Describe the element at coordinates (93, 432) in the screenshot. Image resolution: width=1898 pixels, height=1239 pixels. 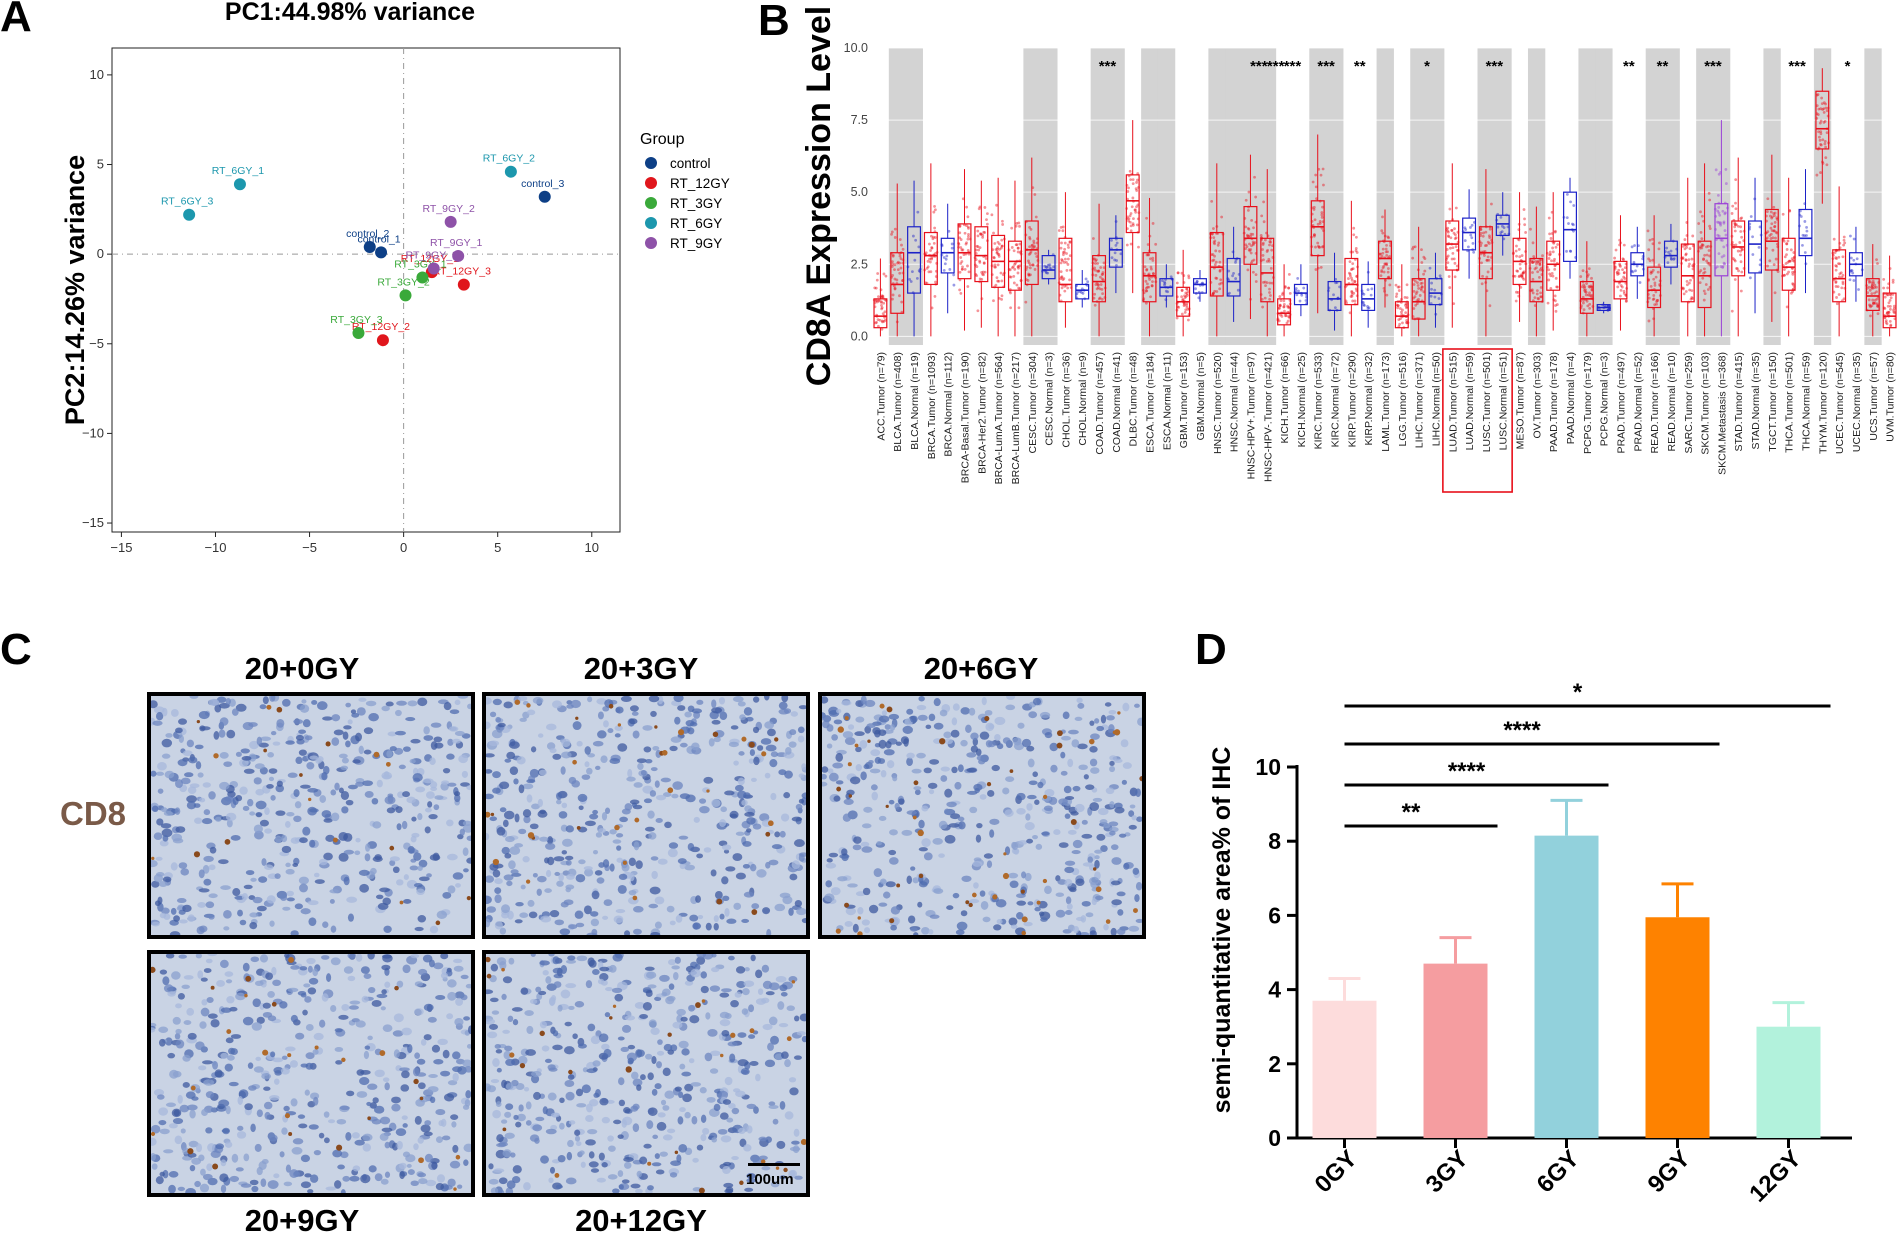
I see `pca-y-tick-label: −10` at that location.